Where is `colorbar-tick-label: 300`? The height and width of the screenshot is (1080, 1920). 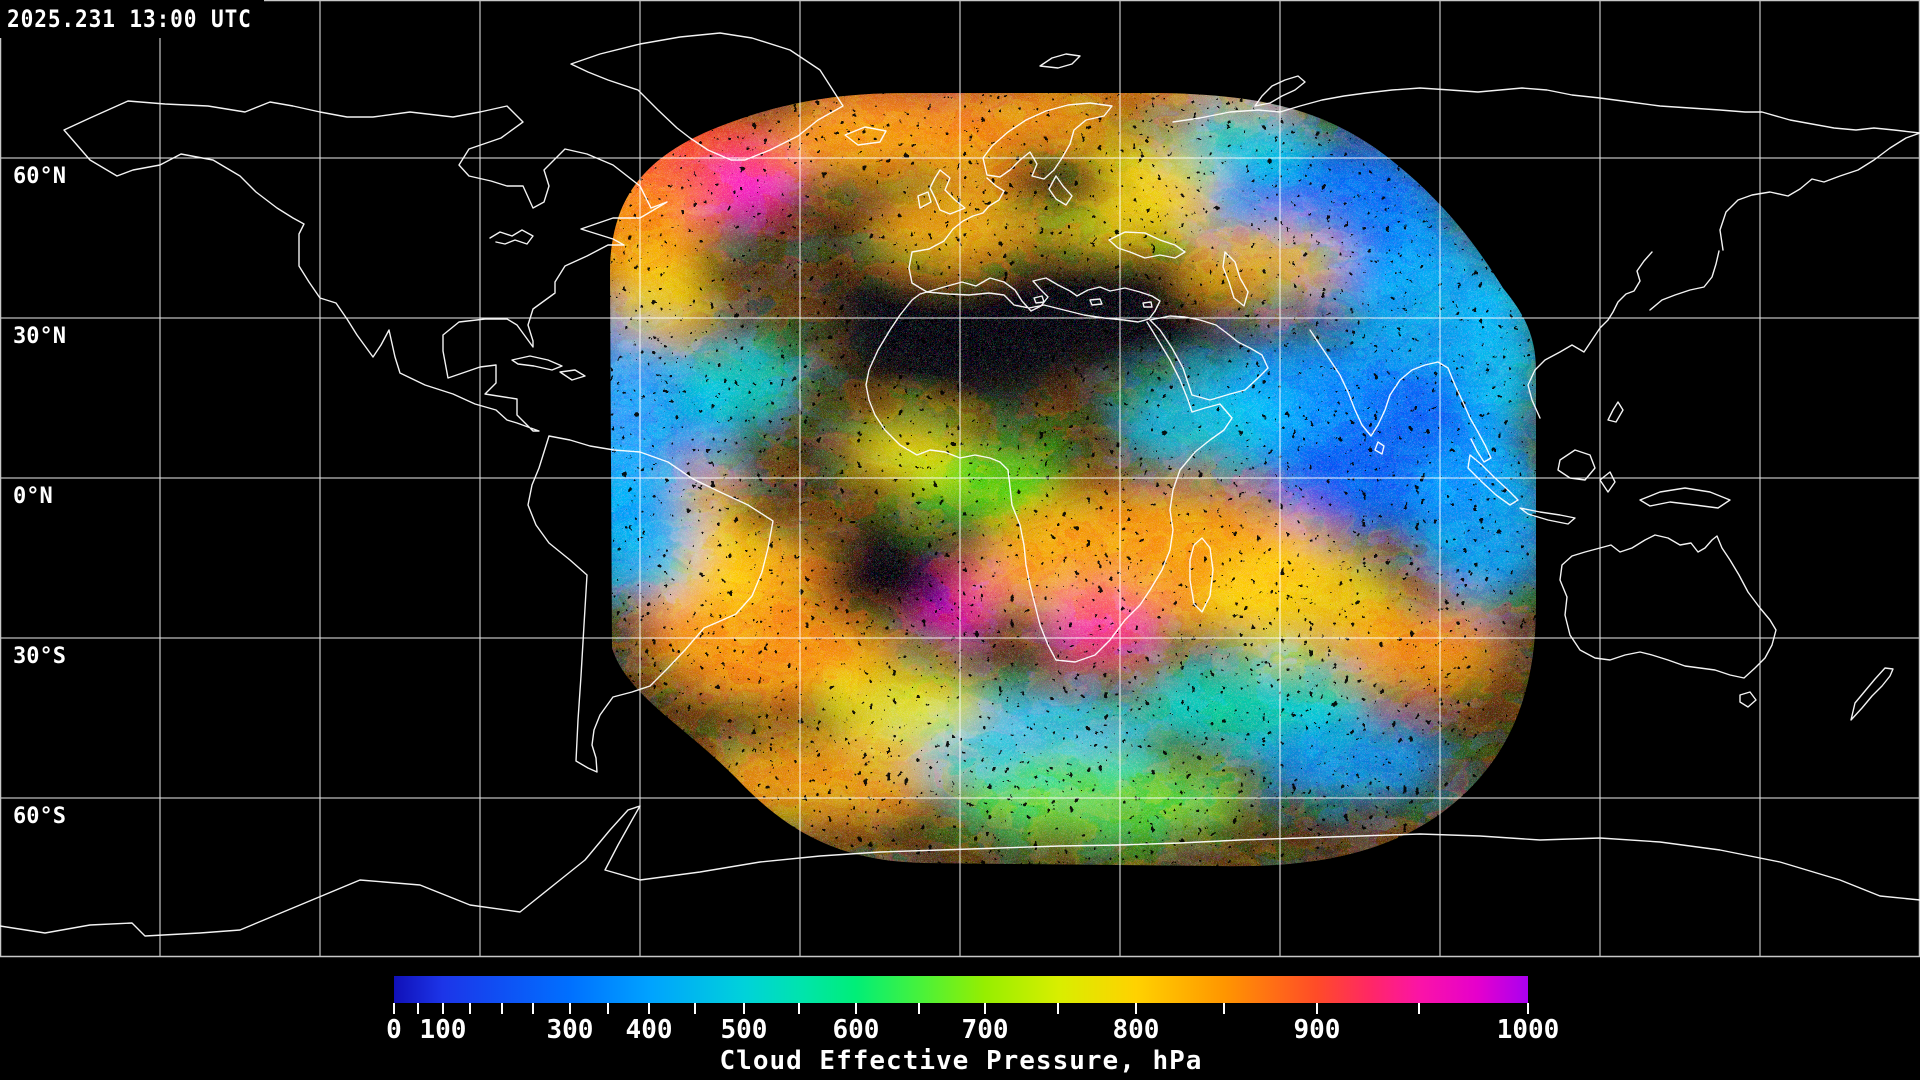
colorbar-tick-label: 300 is located at coordinates (570, 1030).